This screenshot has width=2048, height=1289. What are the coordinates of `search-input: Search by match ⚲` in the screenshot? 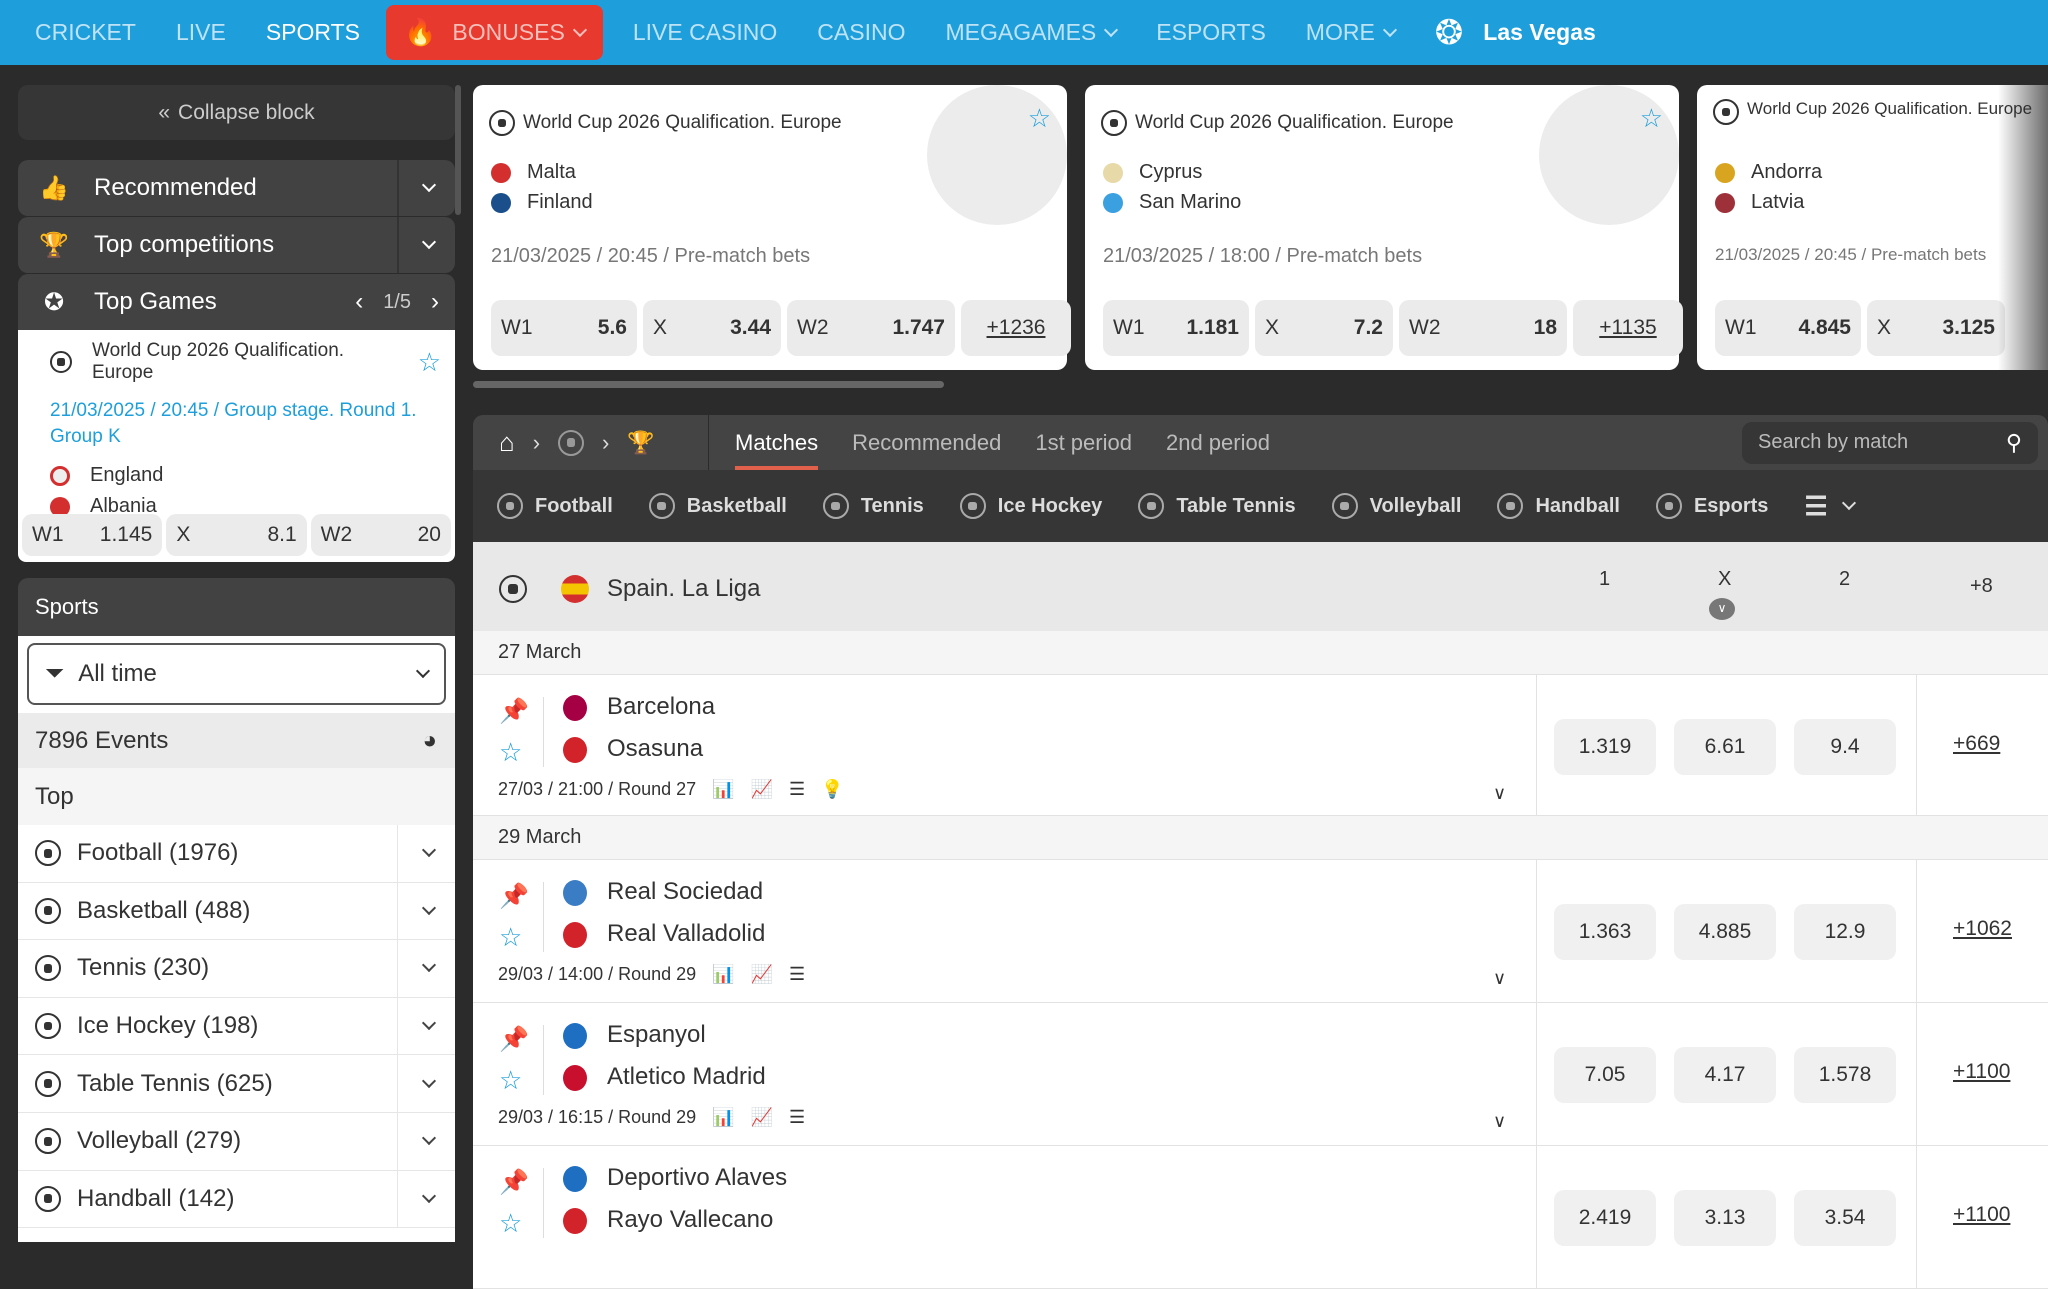 It's located at (1890, 442).